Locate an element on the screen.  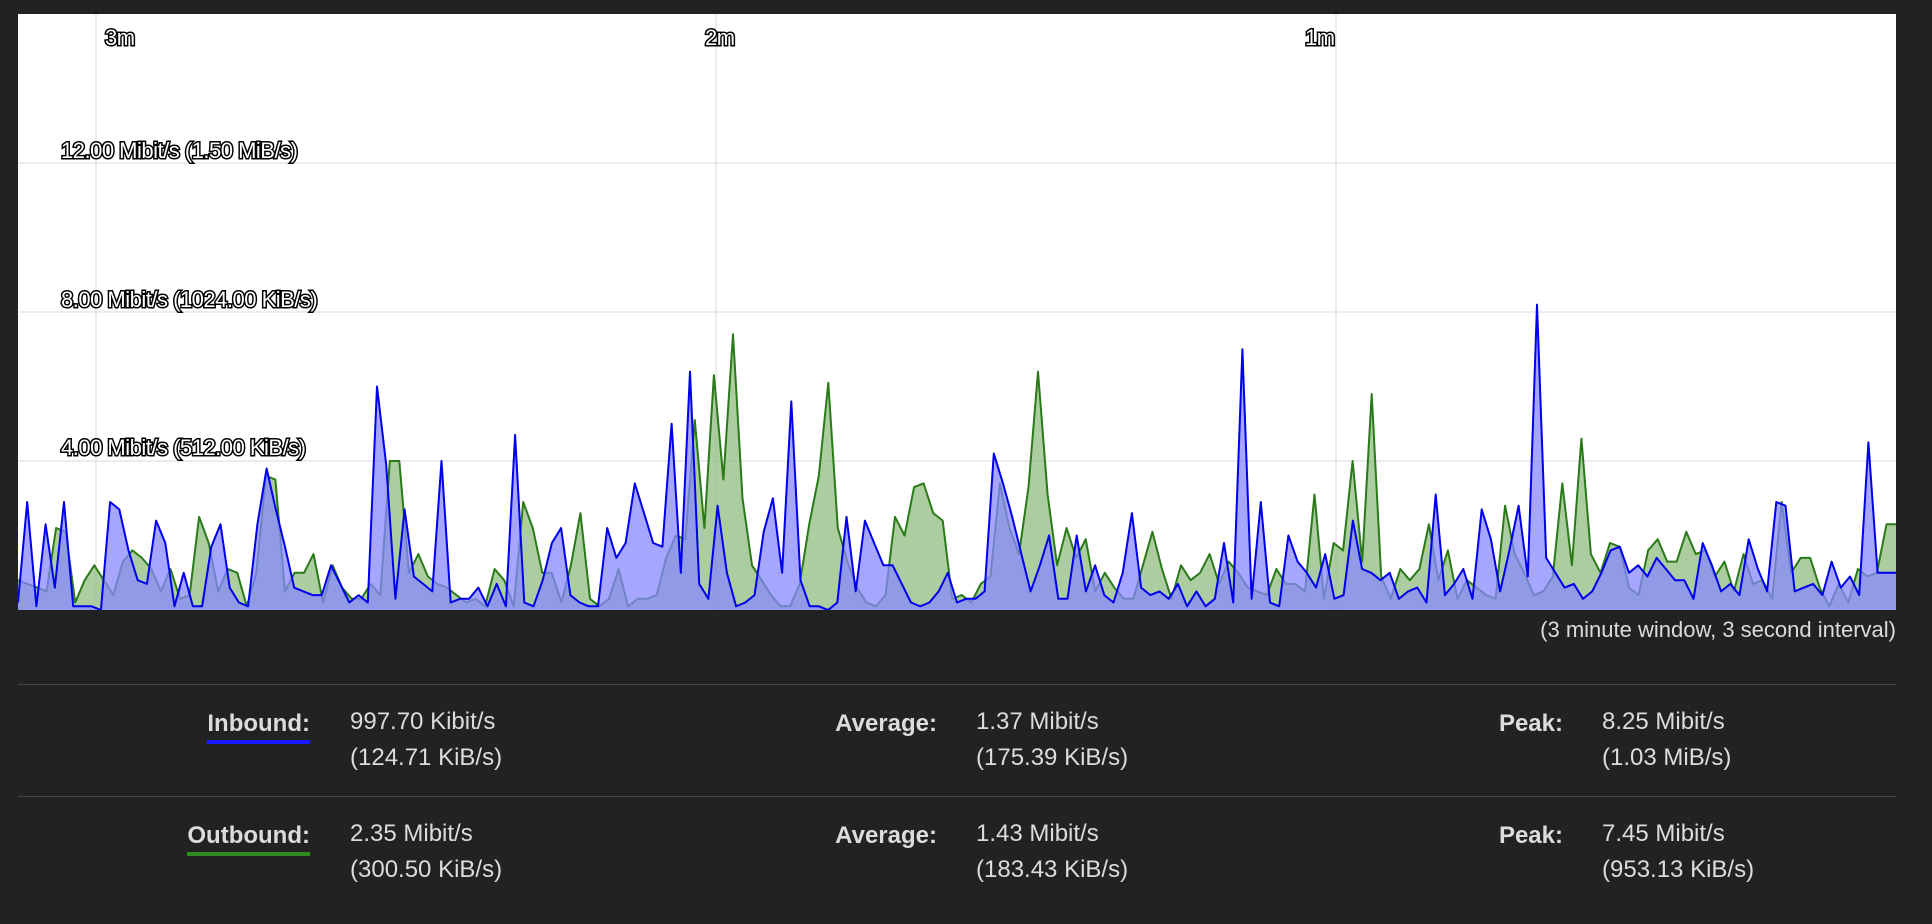
window-interval-note: (3 minute window, 3 second interval) is located at coordinates (1718, 629).